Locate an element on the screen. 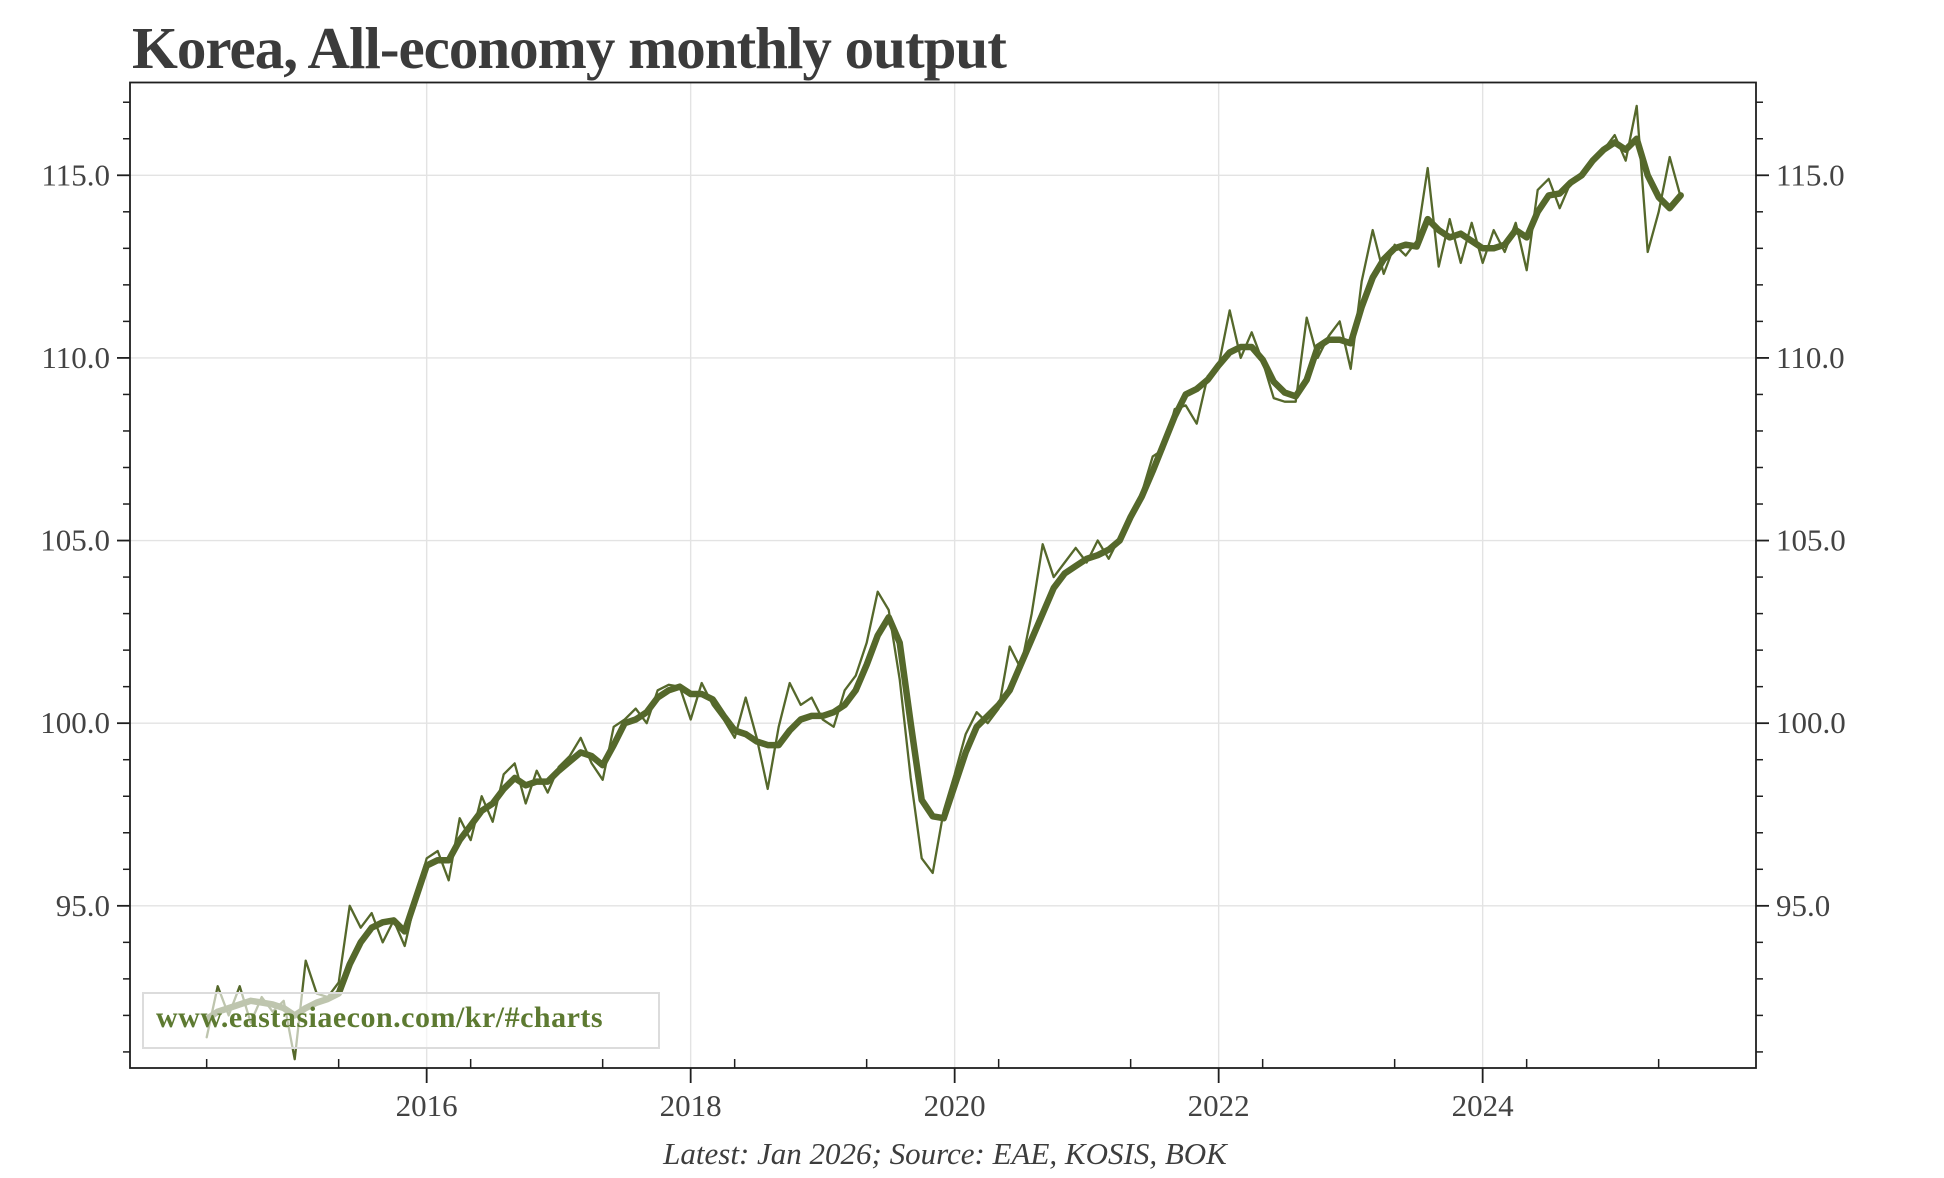  watermark-link: www.eastasiaecon.com/kr/#charts is located at coordinates (380, 1017).